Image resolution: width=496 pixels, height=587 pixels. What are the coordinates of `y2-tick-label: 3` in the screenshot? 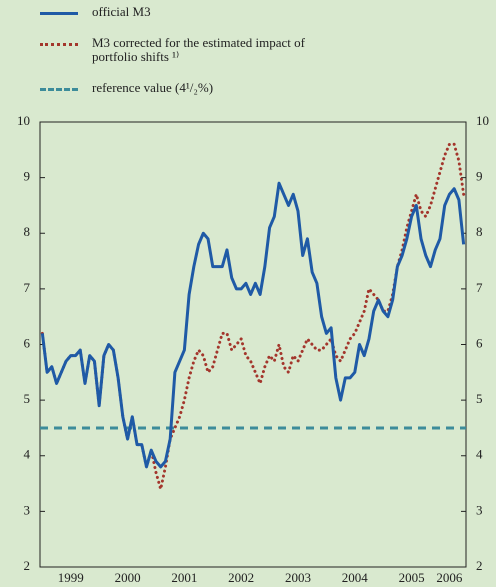 It's located at (479, 509).